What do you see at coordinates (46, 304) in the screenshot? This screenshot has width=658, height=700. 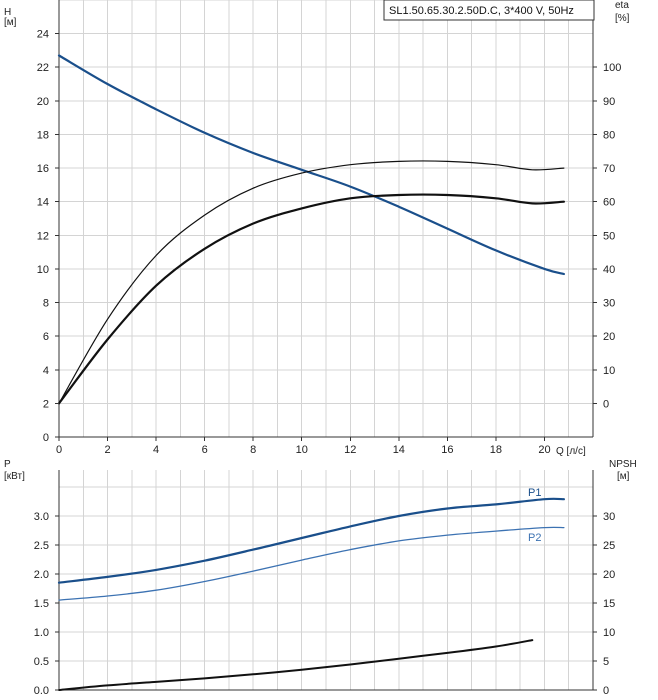 I see `left-tick-label: 8` at bounding box center [46, 304].